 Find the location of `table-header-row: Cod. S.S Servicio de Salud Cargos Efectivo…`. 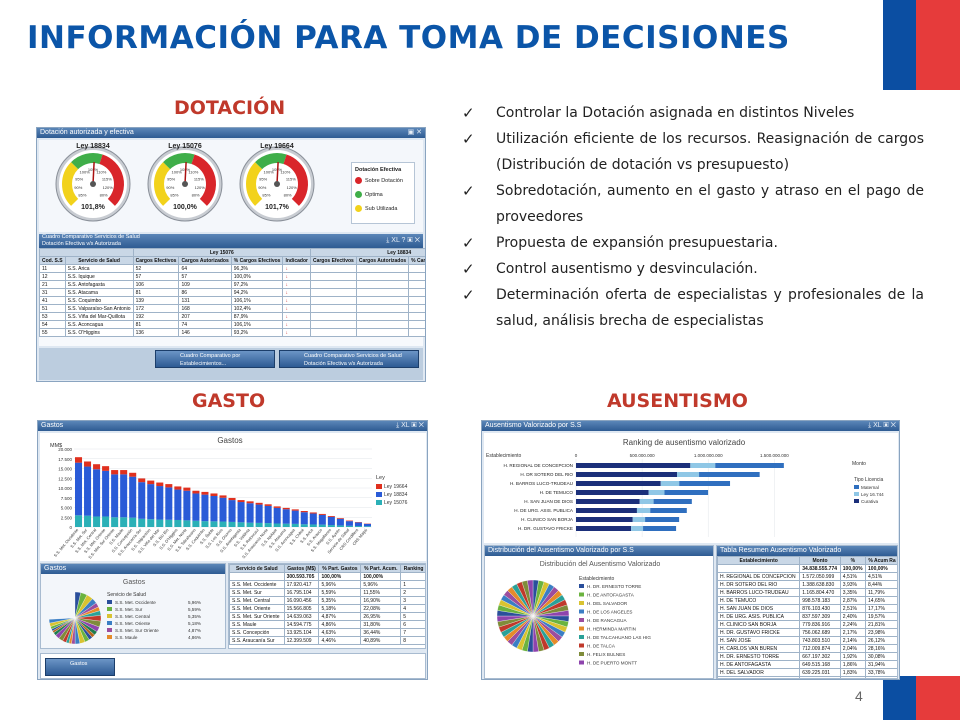

table-header-row: Cod. S.S Servicio de Salud Cargos Efectivo… is located at coordinates (232, 260).